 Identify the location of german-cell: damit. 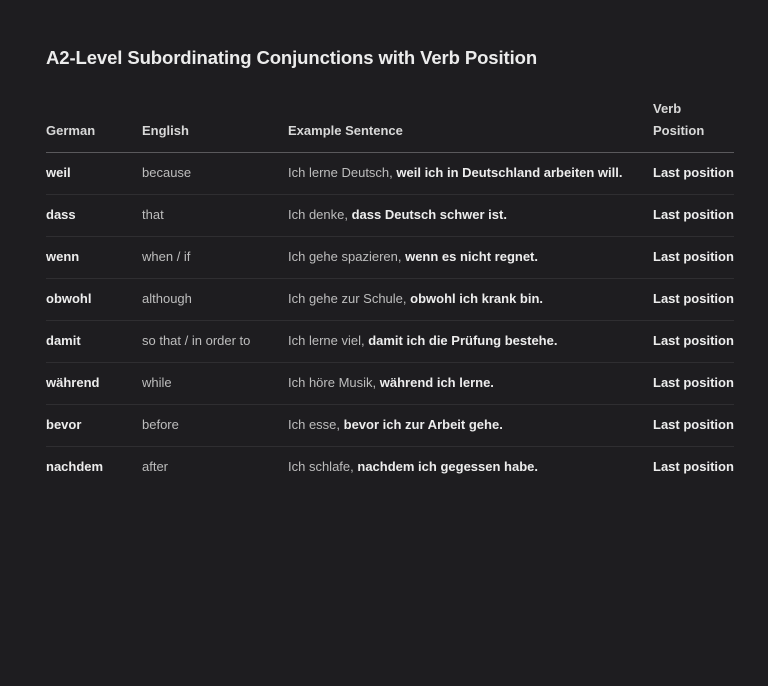
(94, 341).